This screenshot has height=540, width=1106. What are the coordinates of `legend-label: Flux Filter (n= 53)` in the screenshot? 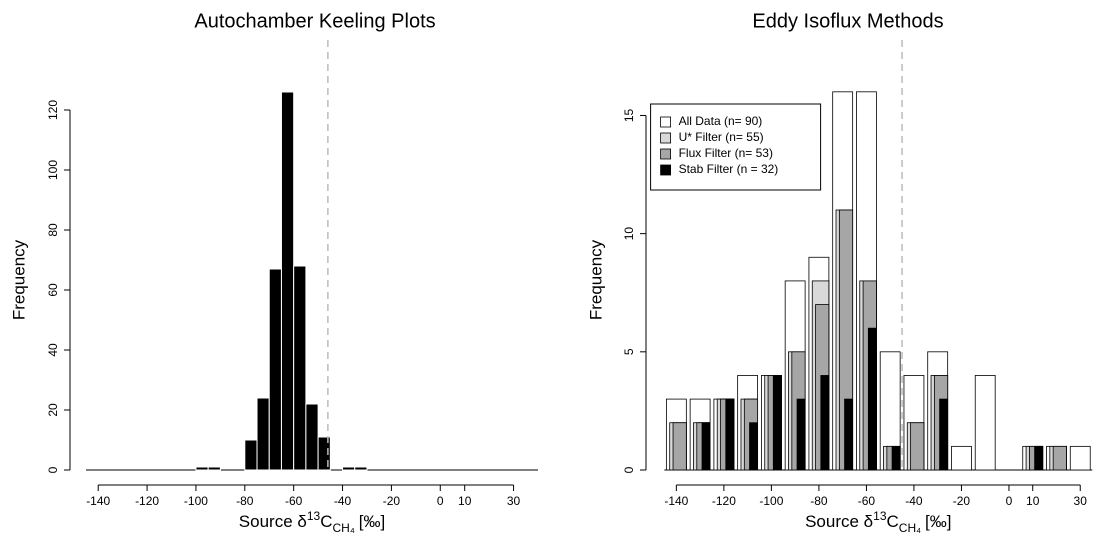 It's located at (726, 153).